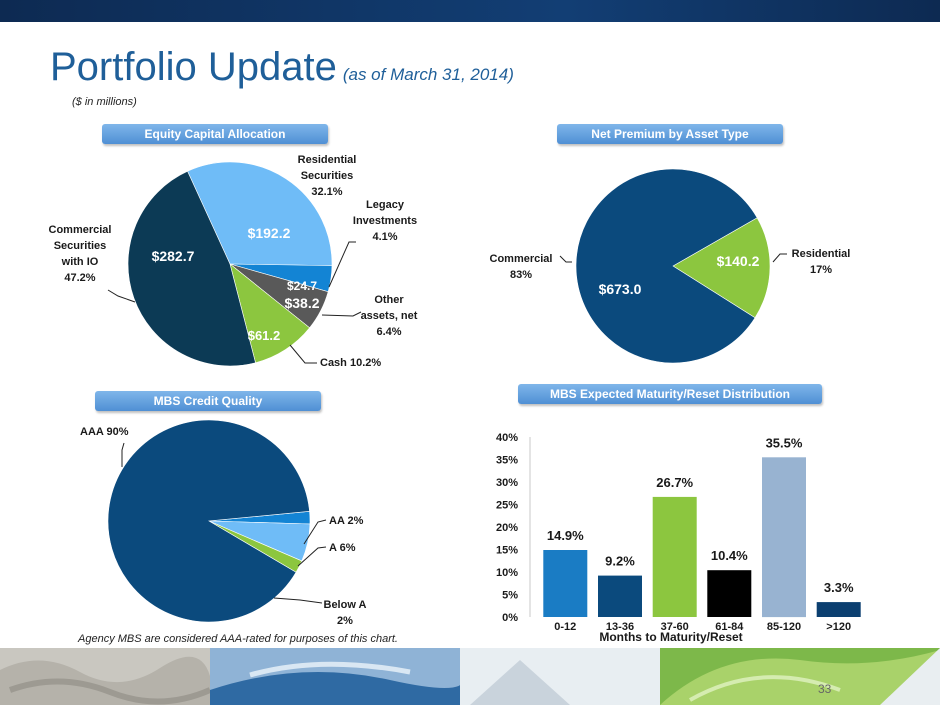 Image resolution: width=940 pixels, height=705 pixels. Describe the element at coordinates (507, 438) in the screenshot. I see `y-tick-label: 40%` at that location.